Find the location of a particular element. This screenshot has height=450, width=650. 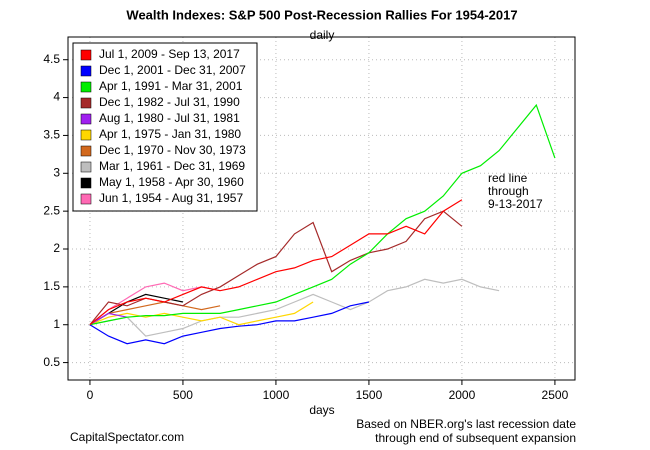

subtitle: daily is located at coordinates (322, 35).